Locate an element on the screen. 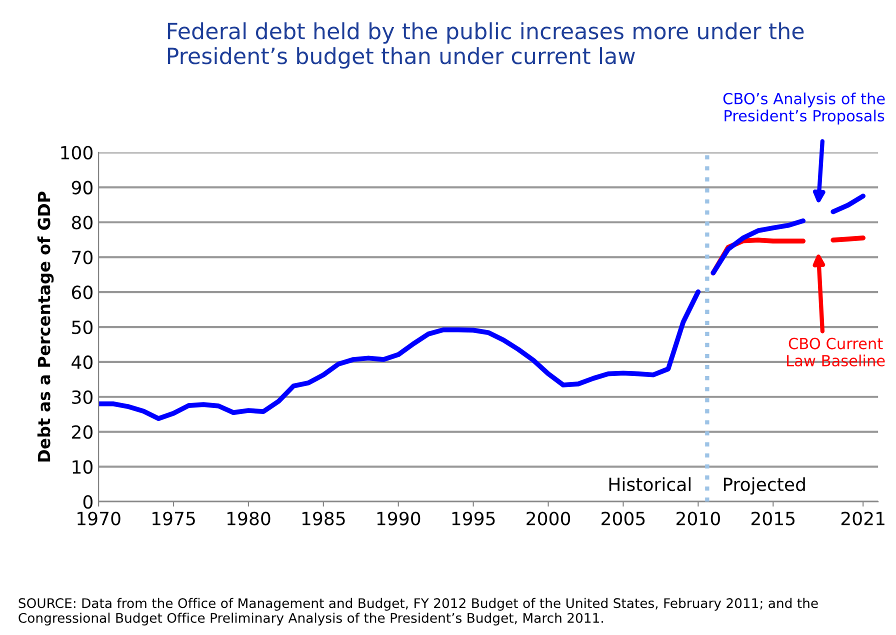 The width and height of the screenshot is (896, 635). x-tick-label: 1970 is located at coordinates (99, 519).